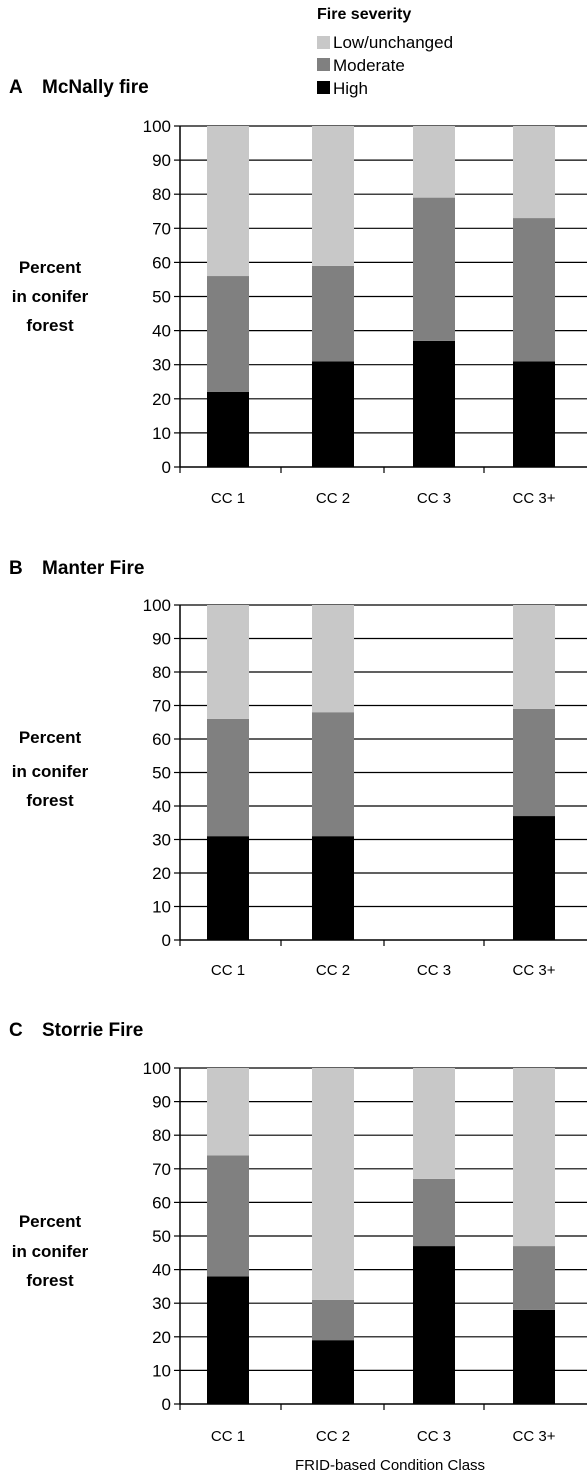 The height and width of the screenshot is (1479, 587). I want to click on panel-b-bars, so click(381, 772).